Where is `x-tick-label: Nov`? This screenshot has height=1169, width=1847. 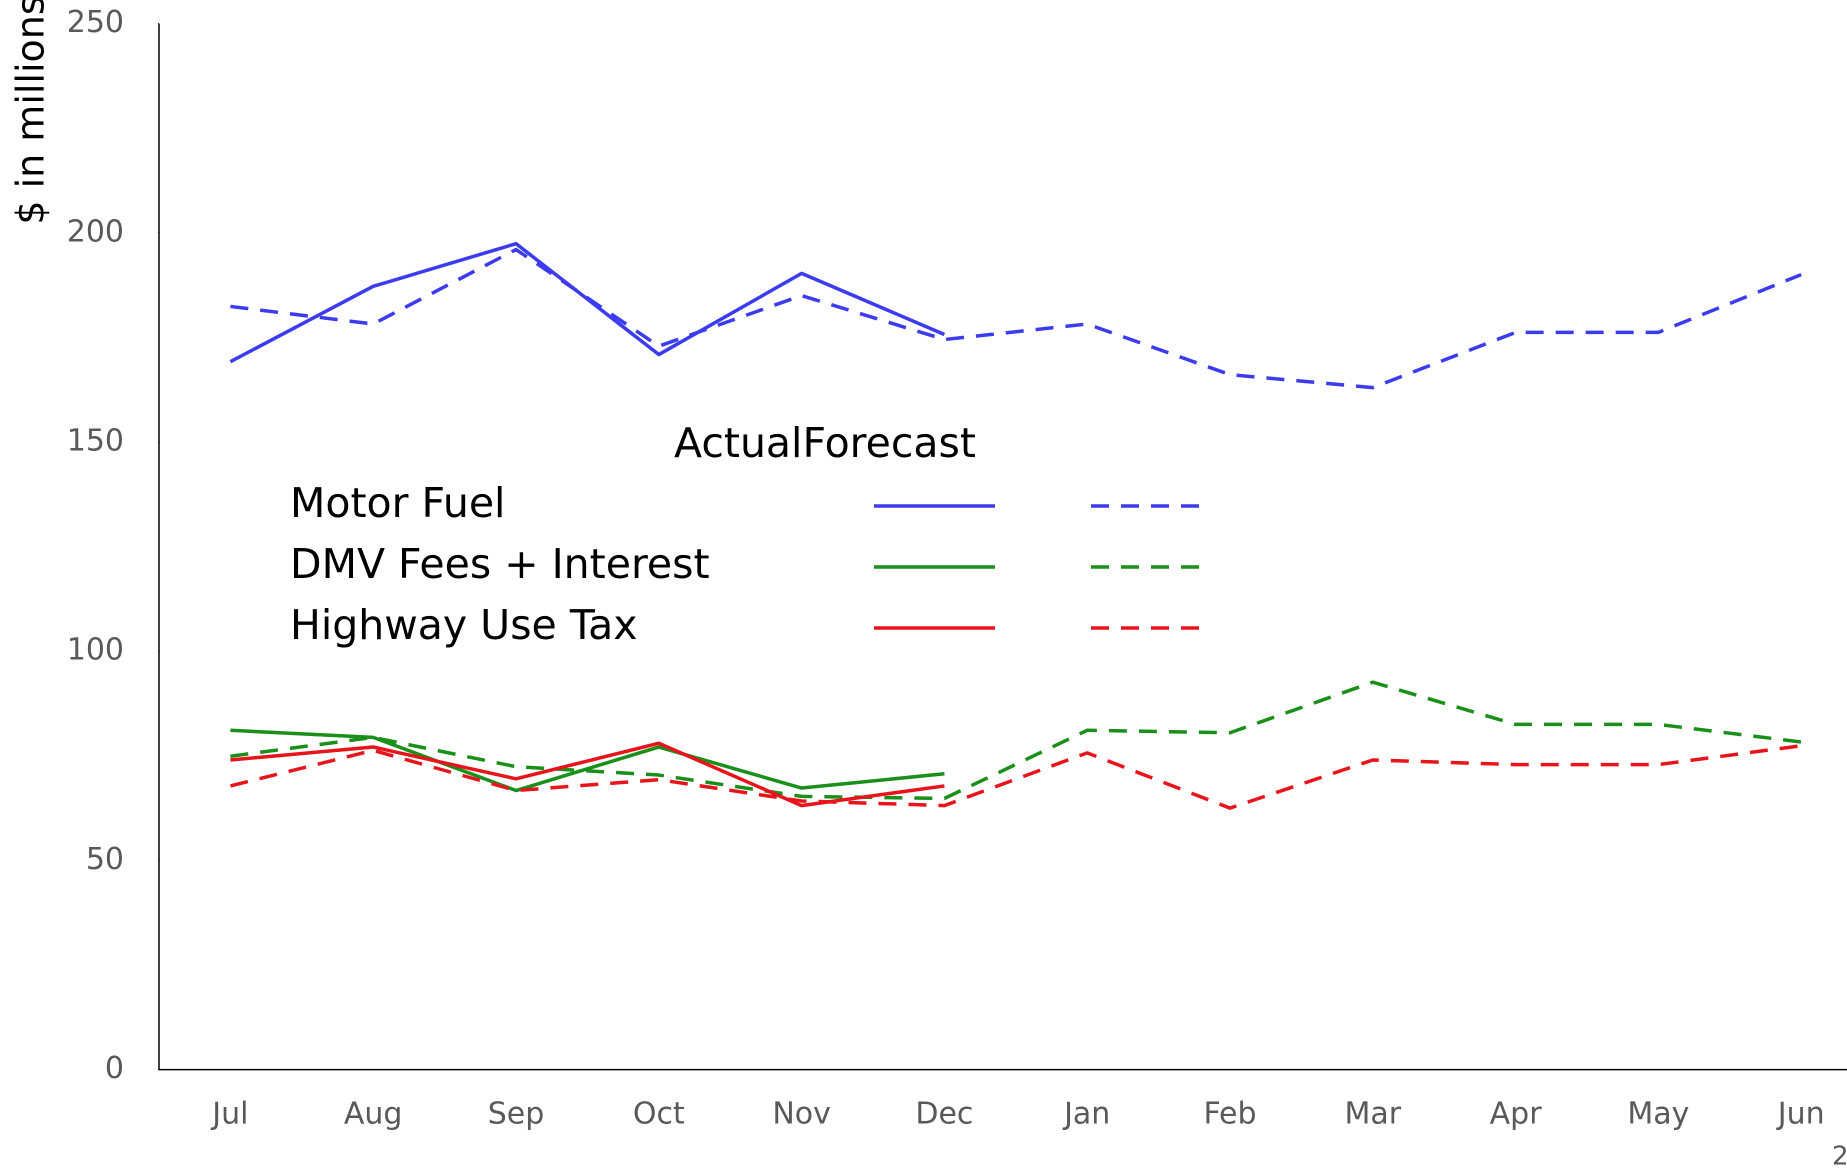 x-tick-label: Nov is located at coordinates (801, 1114).